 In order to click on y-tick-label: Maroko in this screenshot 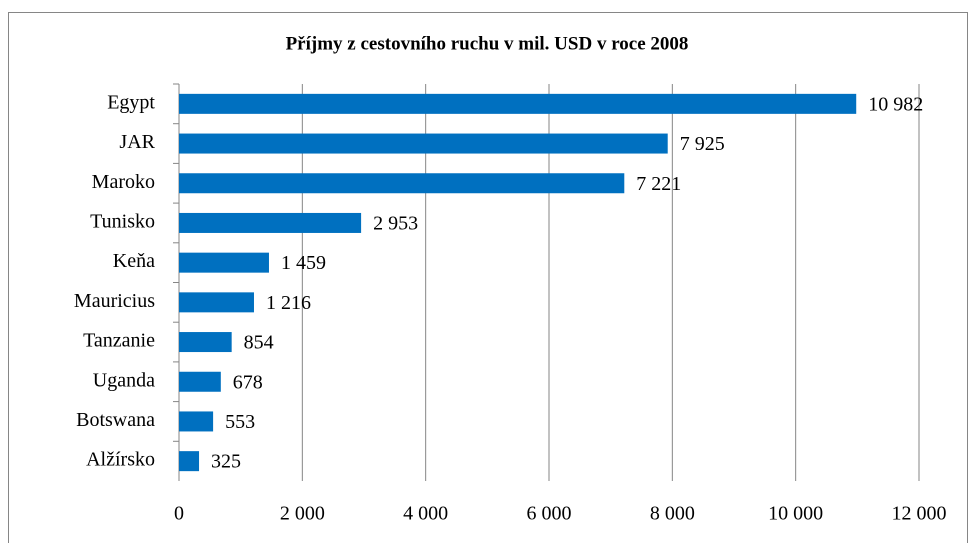, I will do `click(123, 182)`.